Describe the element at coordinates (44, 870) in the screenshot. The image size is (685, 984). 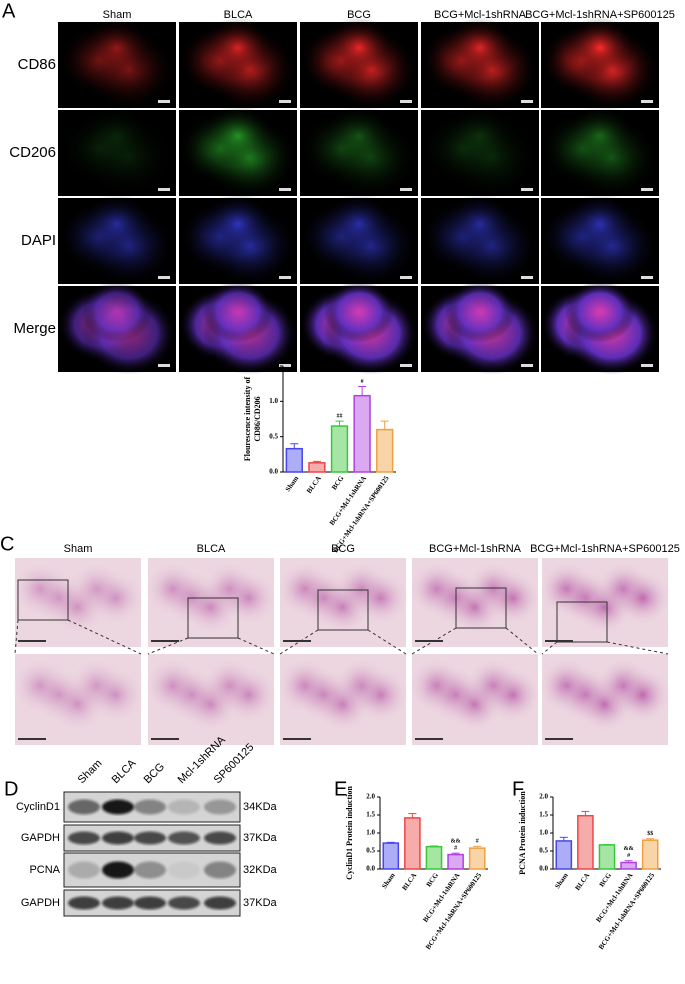
I see `row-label: PCNA` at that location.